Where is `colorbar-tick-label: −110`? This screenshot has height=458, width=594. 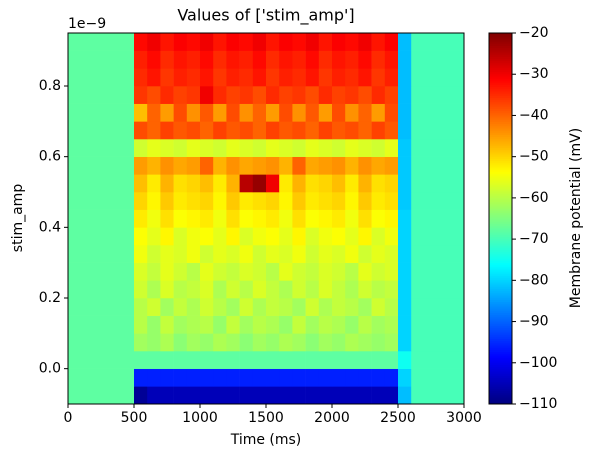
colorbar-tick-label: −110 is located at coordinates (538, 404).